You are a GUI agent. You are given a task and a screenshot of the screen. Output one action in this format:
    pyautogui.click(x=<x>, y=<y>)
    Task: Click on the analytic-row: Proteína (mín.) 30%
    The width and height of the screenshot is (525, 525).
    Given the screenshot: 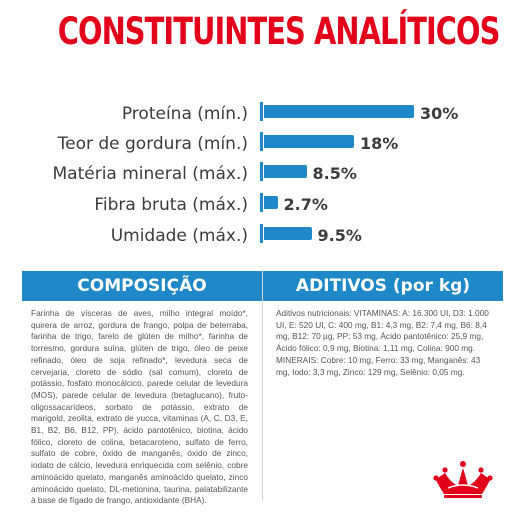 What is the action you would take?
    pyautogui.click(x=262, y=114)
    